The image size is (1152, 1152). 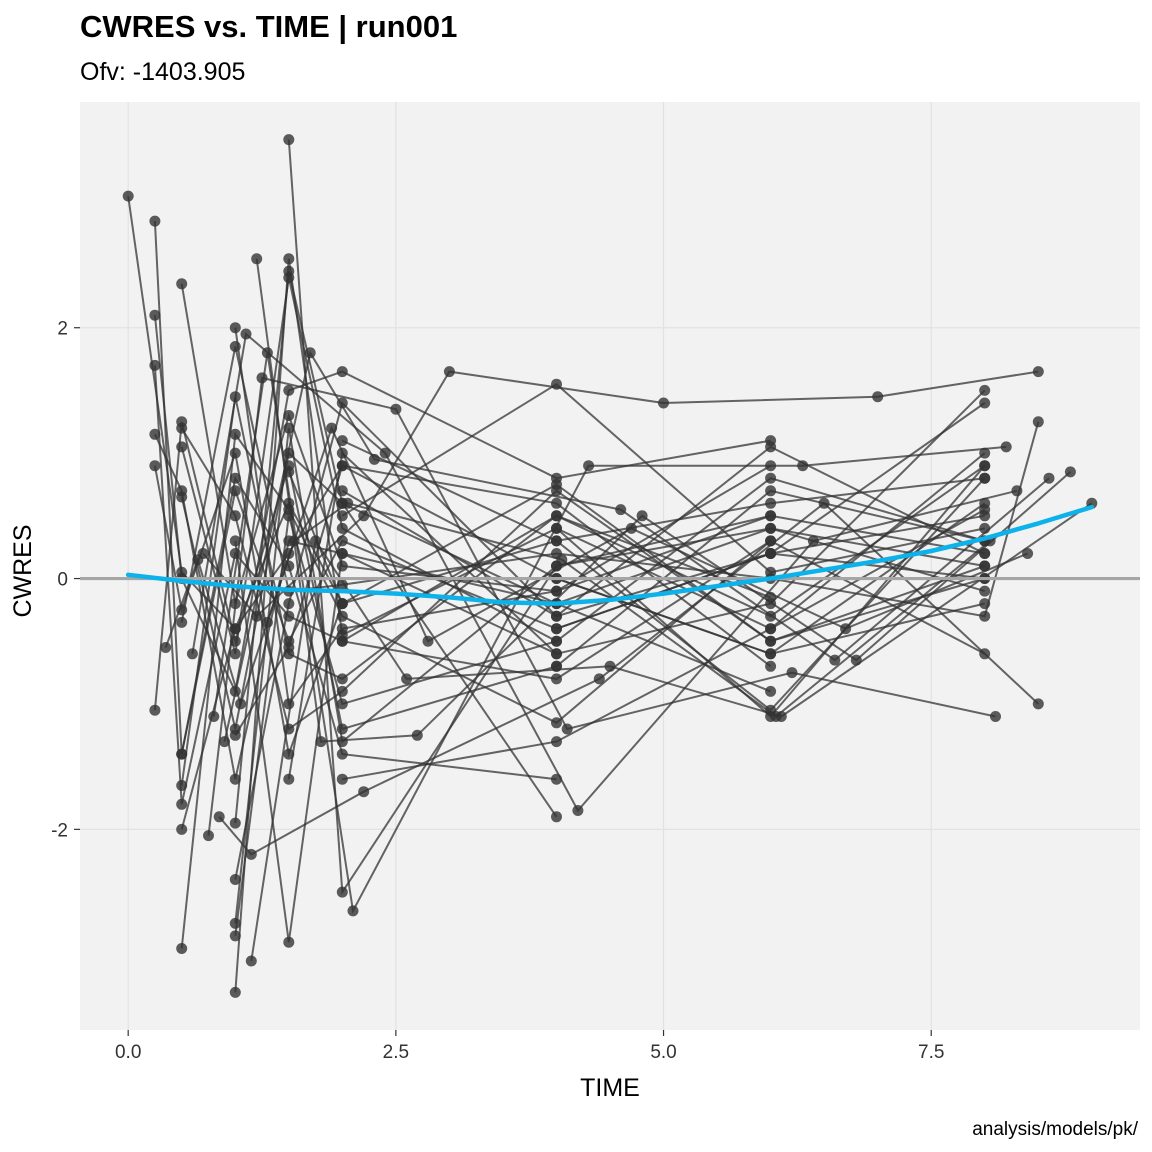 I want to click on x-tick-label-0: 0.0, so click(x=128, y=1052).